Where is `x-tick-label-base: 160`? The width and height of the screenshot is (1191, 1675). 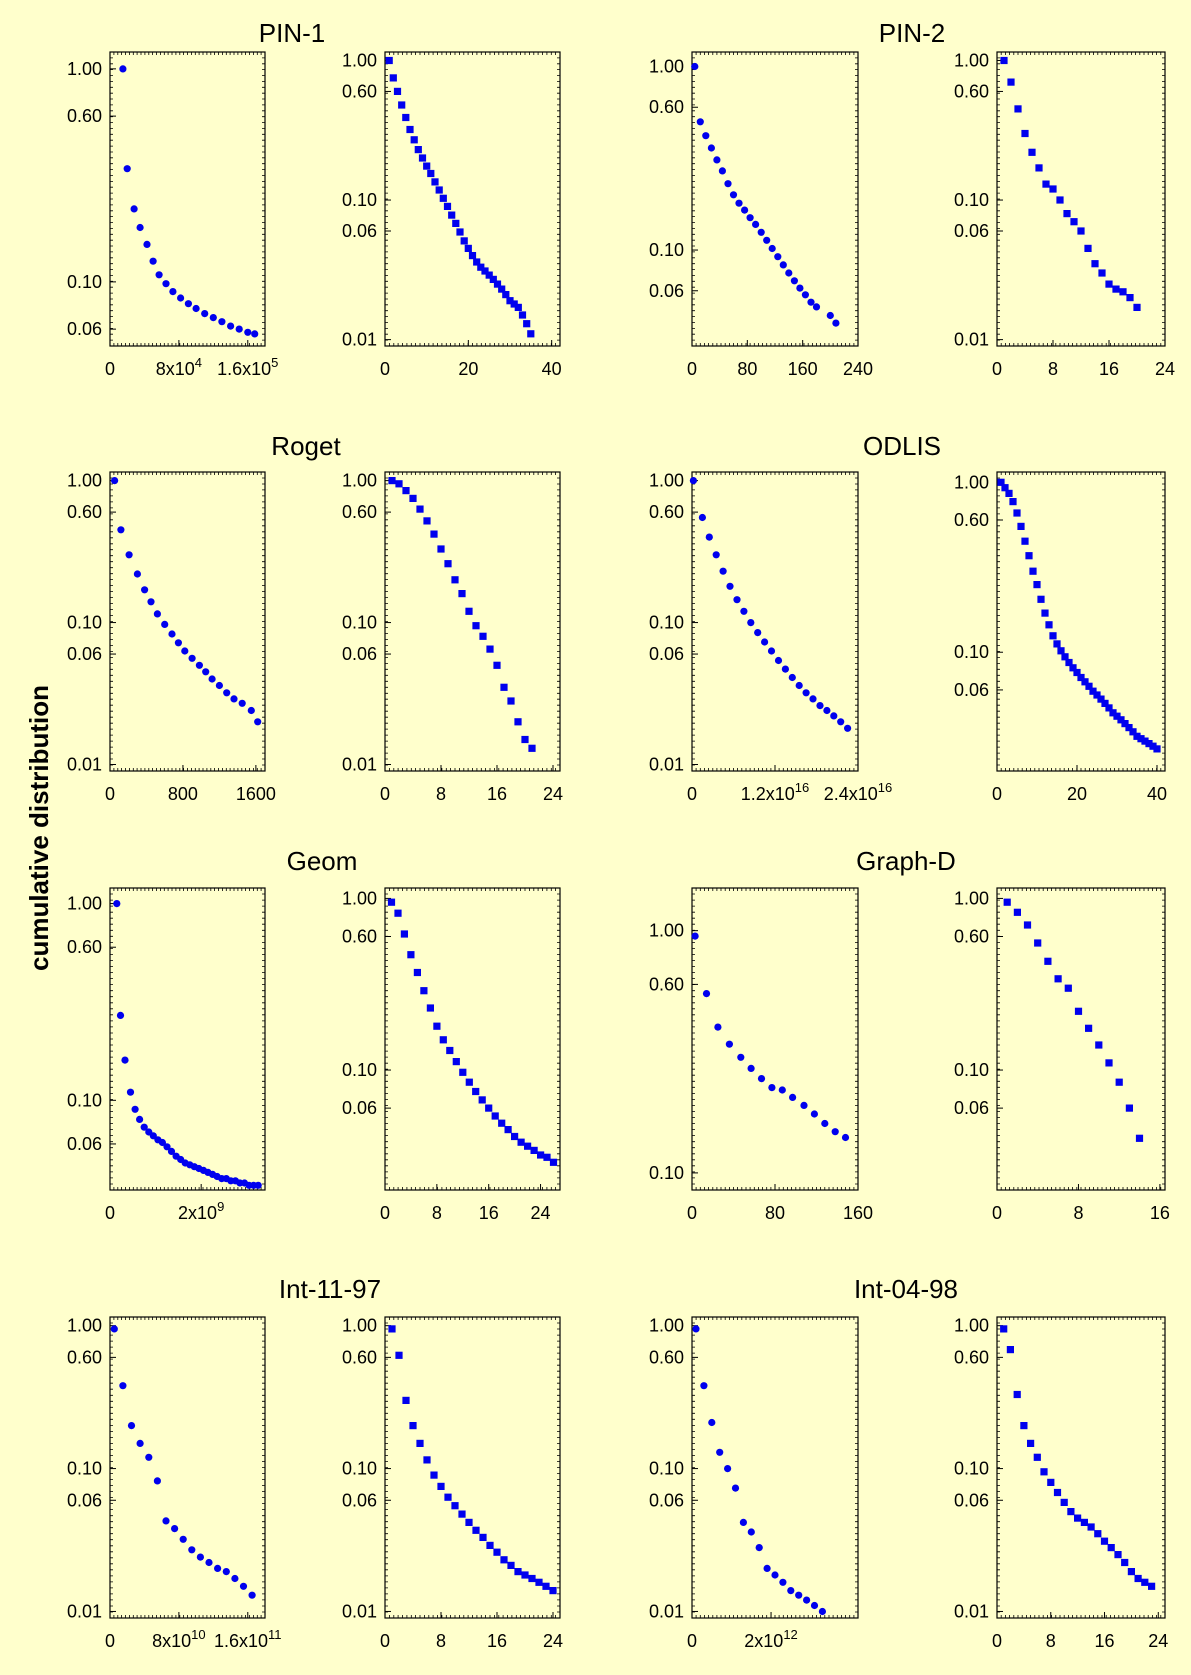
x-tick-label-base: 160 is located at coordinates (803, 369).